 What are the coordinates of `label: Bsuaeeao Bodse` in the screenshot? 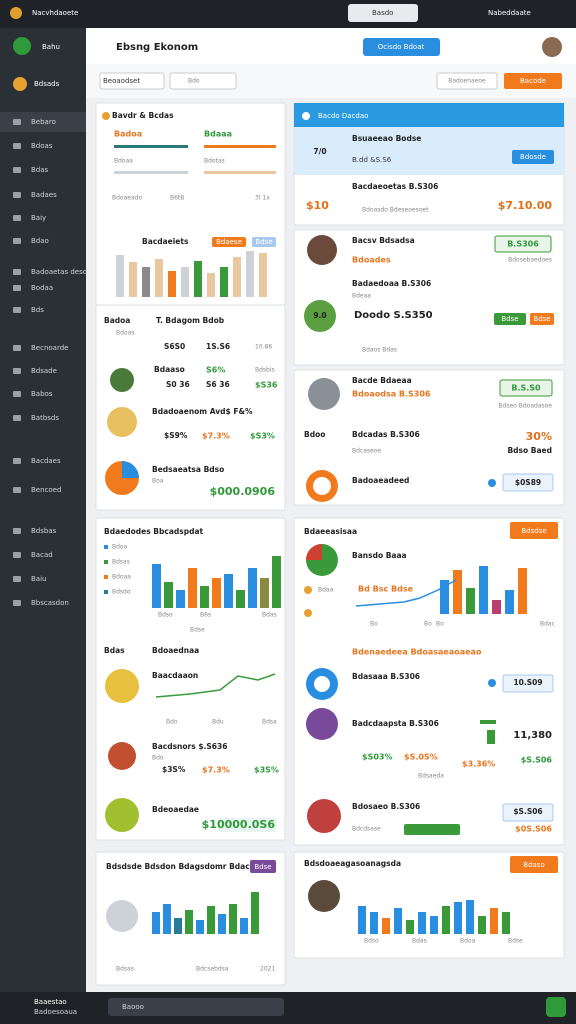 It's located at (386, 138).